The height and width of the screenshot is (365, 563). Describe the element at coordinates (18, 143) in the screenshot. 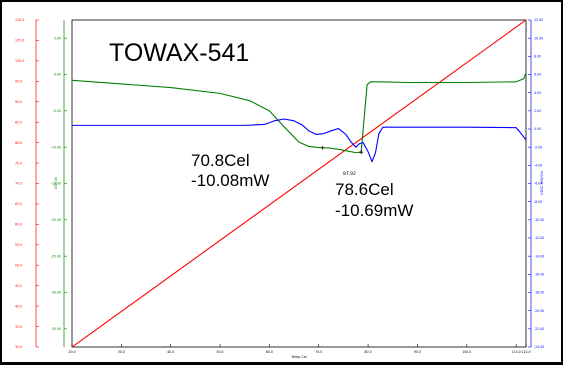

I see `temp-tick-label: 80.0` at that location.